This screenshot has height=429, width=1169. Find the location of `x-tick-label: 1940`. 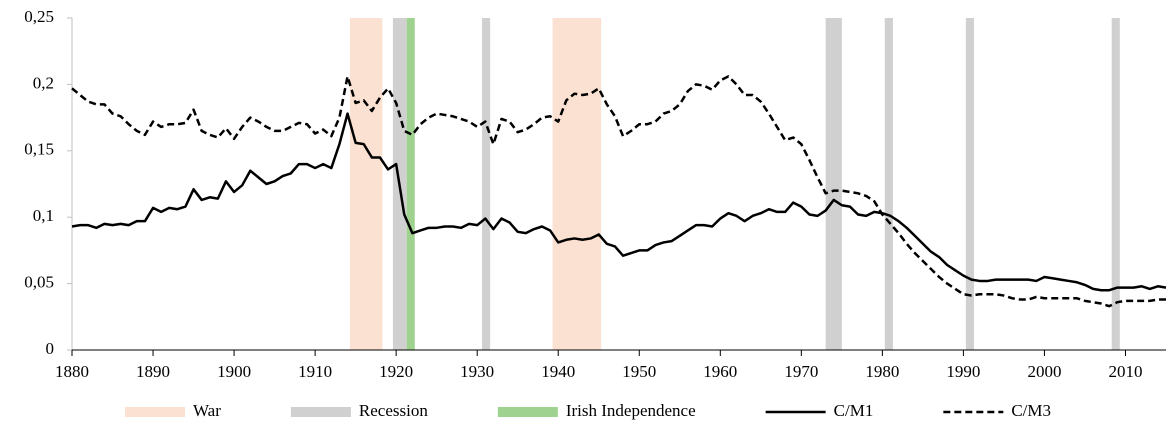

x-tick-label: 1940 is located at coordinates (558, 371).